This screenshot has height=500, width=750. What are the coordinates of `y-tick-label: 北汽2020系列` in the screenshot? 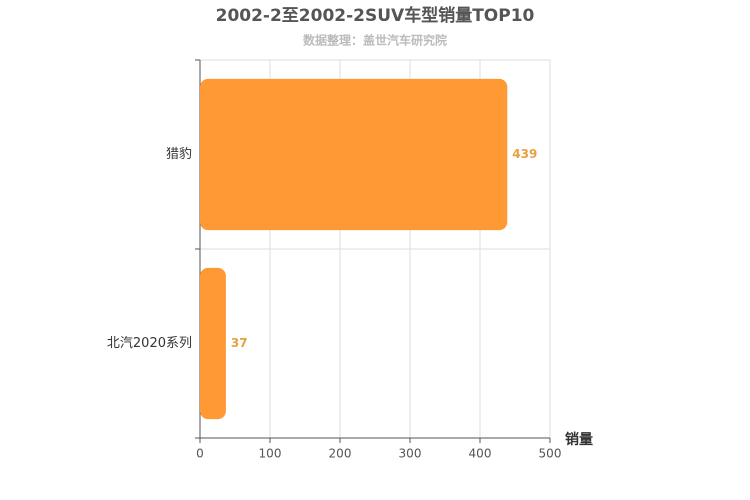 It's located at (149, 343).